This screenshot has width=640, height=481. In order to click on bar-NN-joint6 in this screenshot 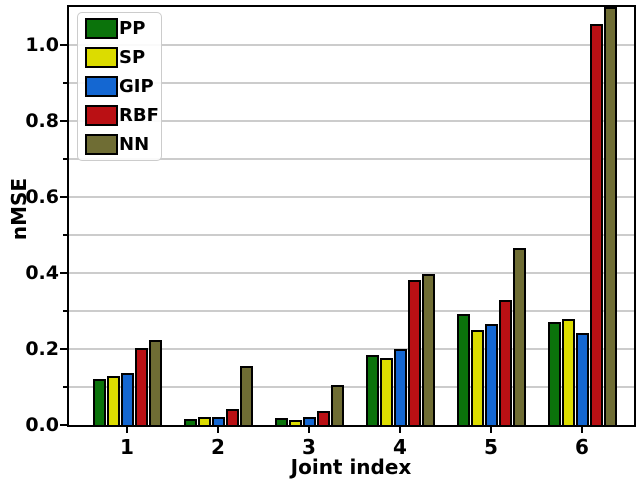, I will do `click(610, 216)`.